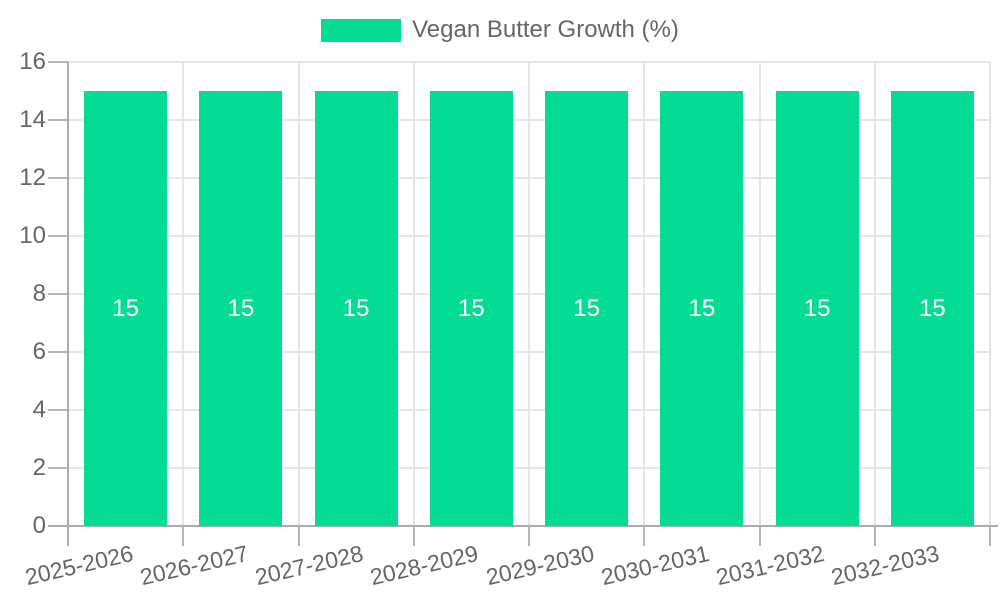 The image size is (1000, 600). Describe the element at coordinates (32, 61) in the screenshot. I see `y-axis-tick-label: 16` at that location.